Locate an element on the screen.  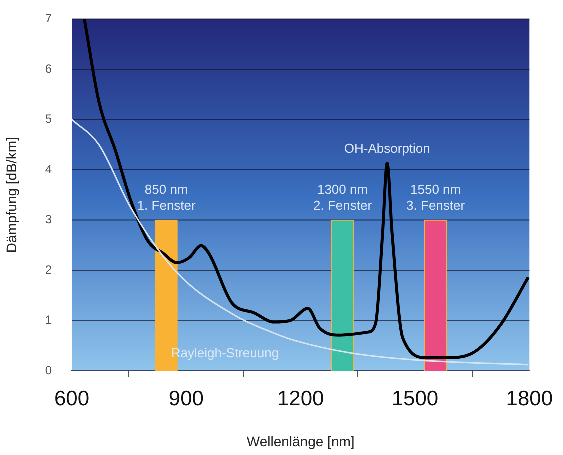
x-tick-label: 1200 is located at coordinates (300, 398).